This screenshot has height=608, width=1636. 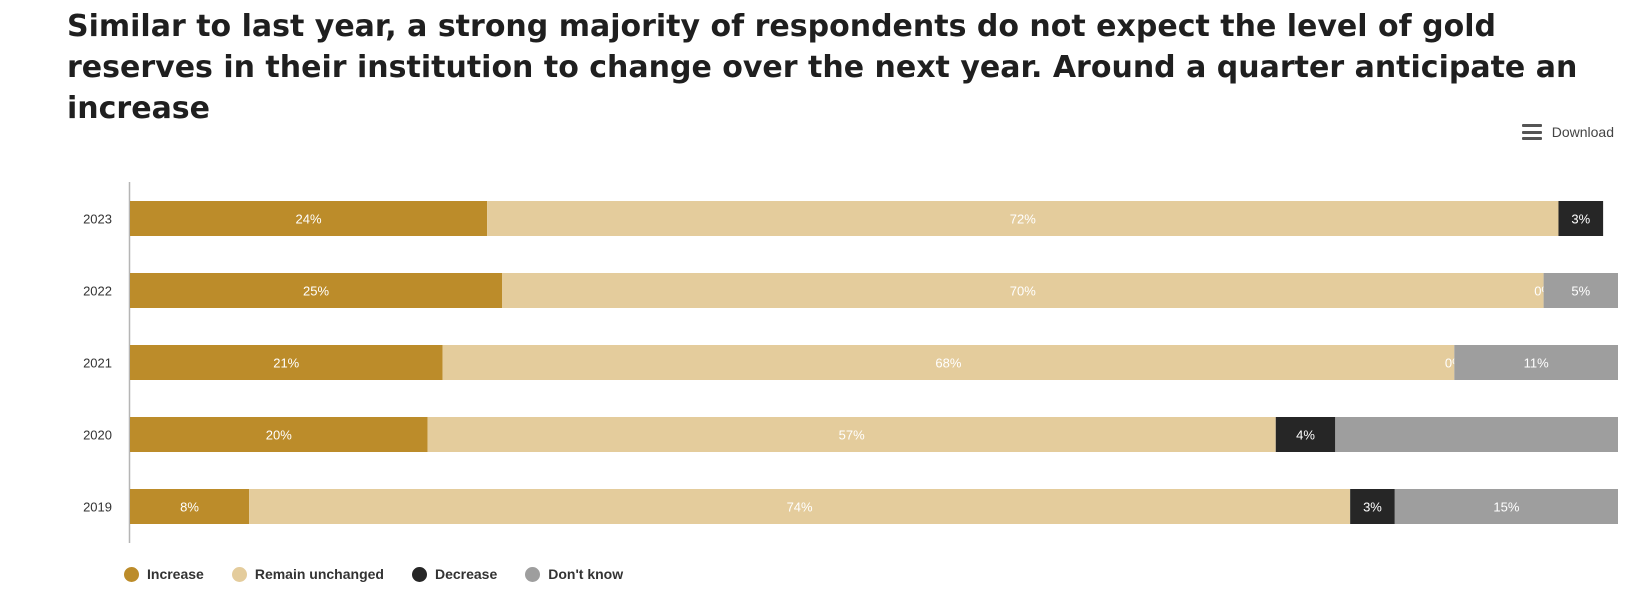 I want to click on data-label: 15%, so click(x=1506, y=507).